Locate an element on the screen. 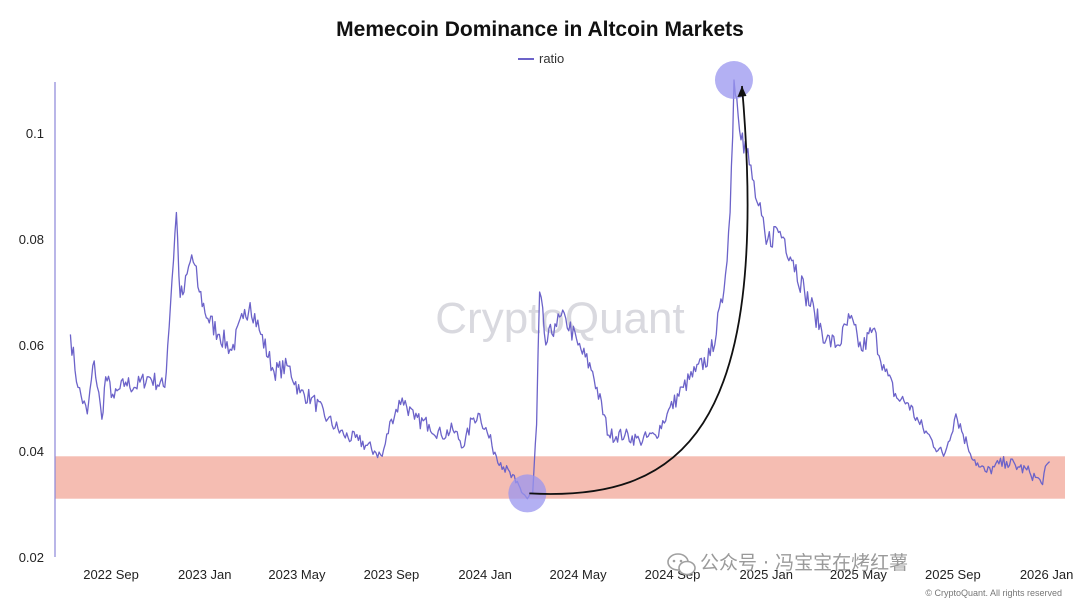  x-tick-label: 2023 Jan is located at coordinates (205, 574).